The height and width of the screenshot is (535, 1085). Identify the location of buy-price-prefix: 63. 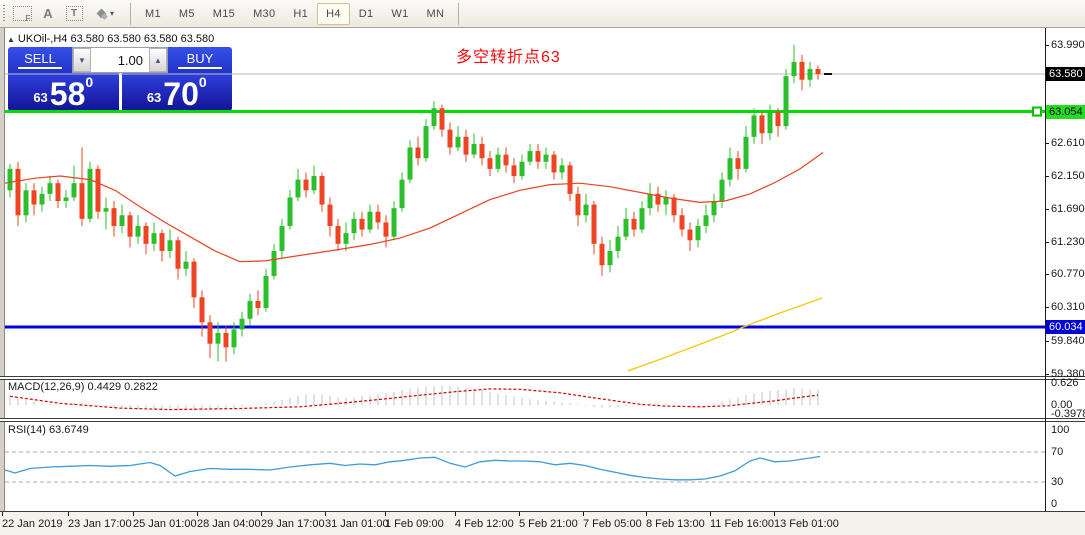
(154, 97).